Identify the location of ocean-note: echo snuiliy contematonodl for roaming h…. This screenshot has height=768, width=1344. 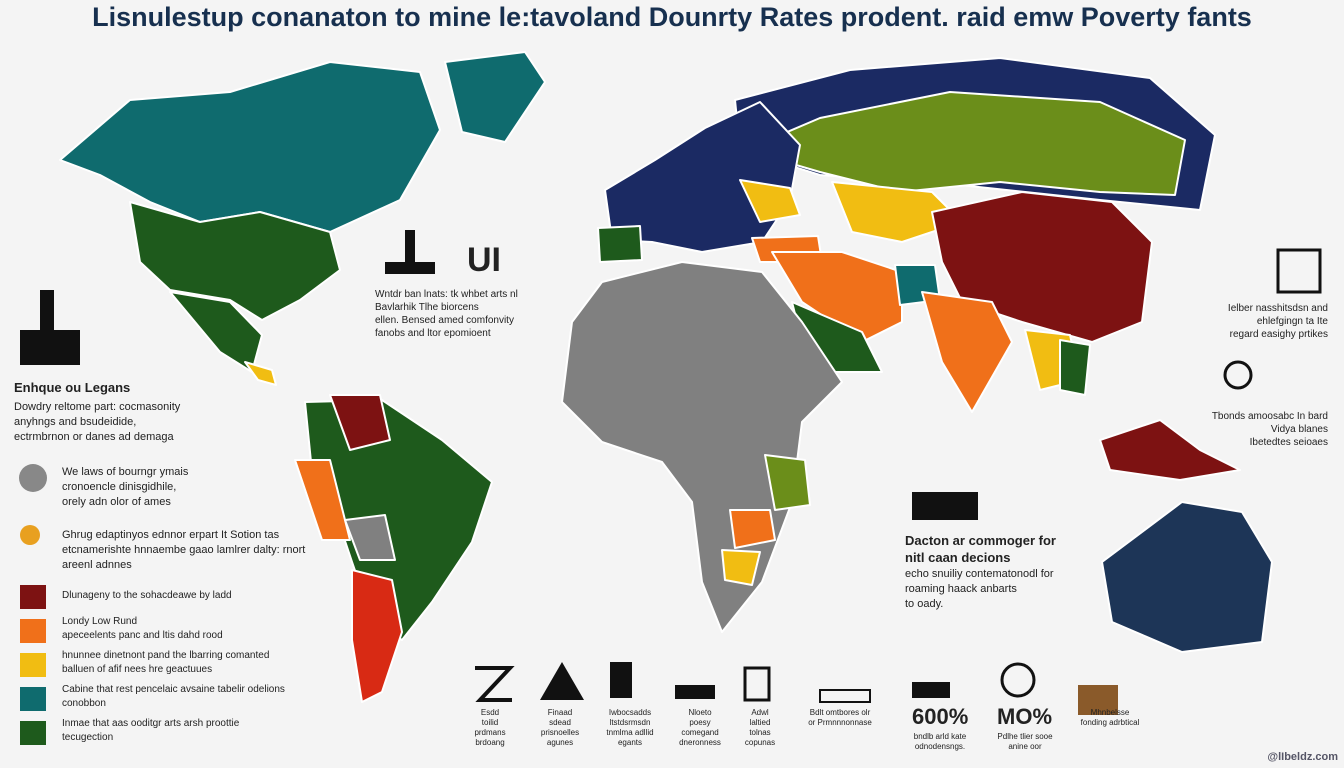
(979, 589).